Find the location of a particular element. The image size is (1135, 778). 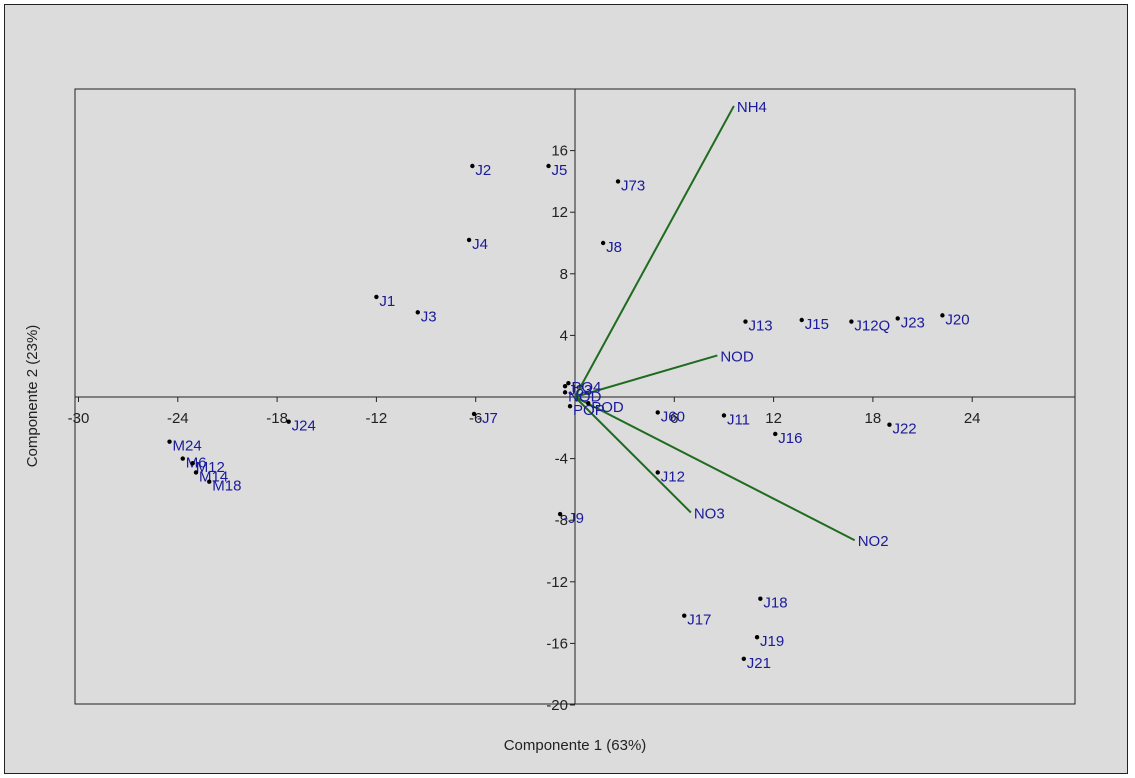

y-tick-label: 4 is located at coordinates (564, 335).